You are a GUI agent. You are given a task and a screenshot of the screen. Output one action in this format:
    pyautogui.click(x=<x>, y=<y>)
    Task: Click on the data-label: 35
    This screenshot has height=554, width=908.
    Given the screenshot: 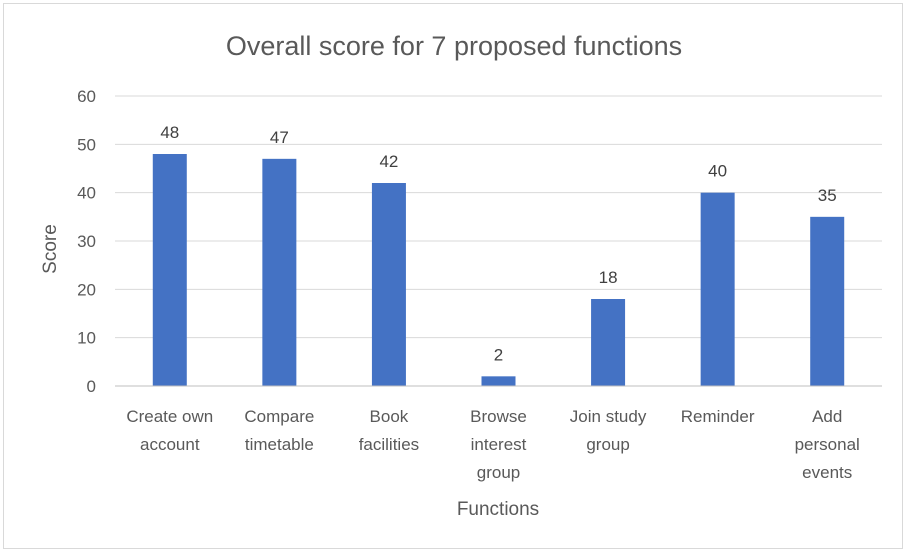 What is the action you would take?
    pyautogui.click(x=827, y=195)
    